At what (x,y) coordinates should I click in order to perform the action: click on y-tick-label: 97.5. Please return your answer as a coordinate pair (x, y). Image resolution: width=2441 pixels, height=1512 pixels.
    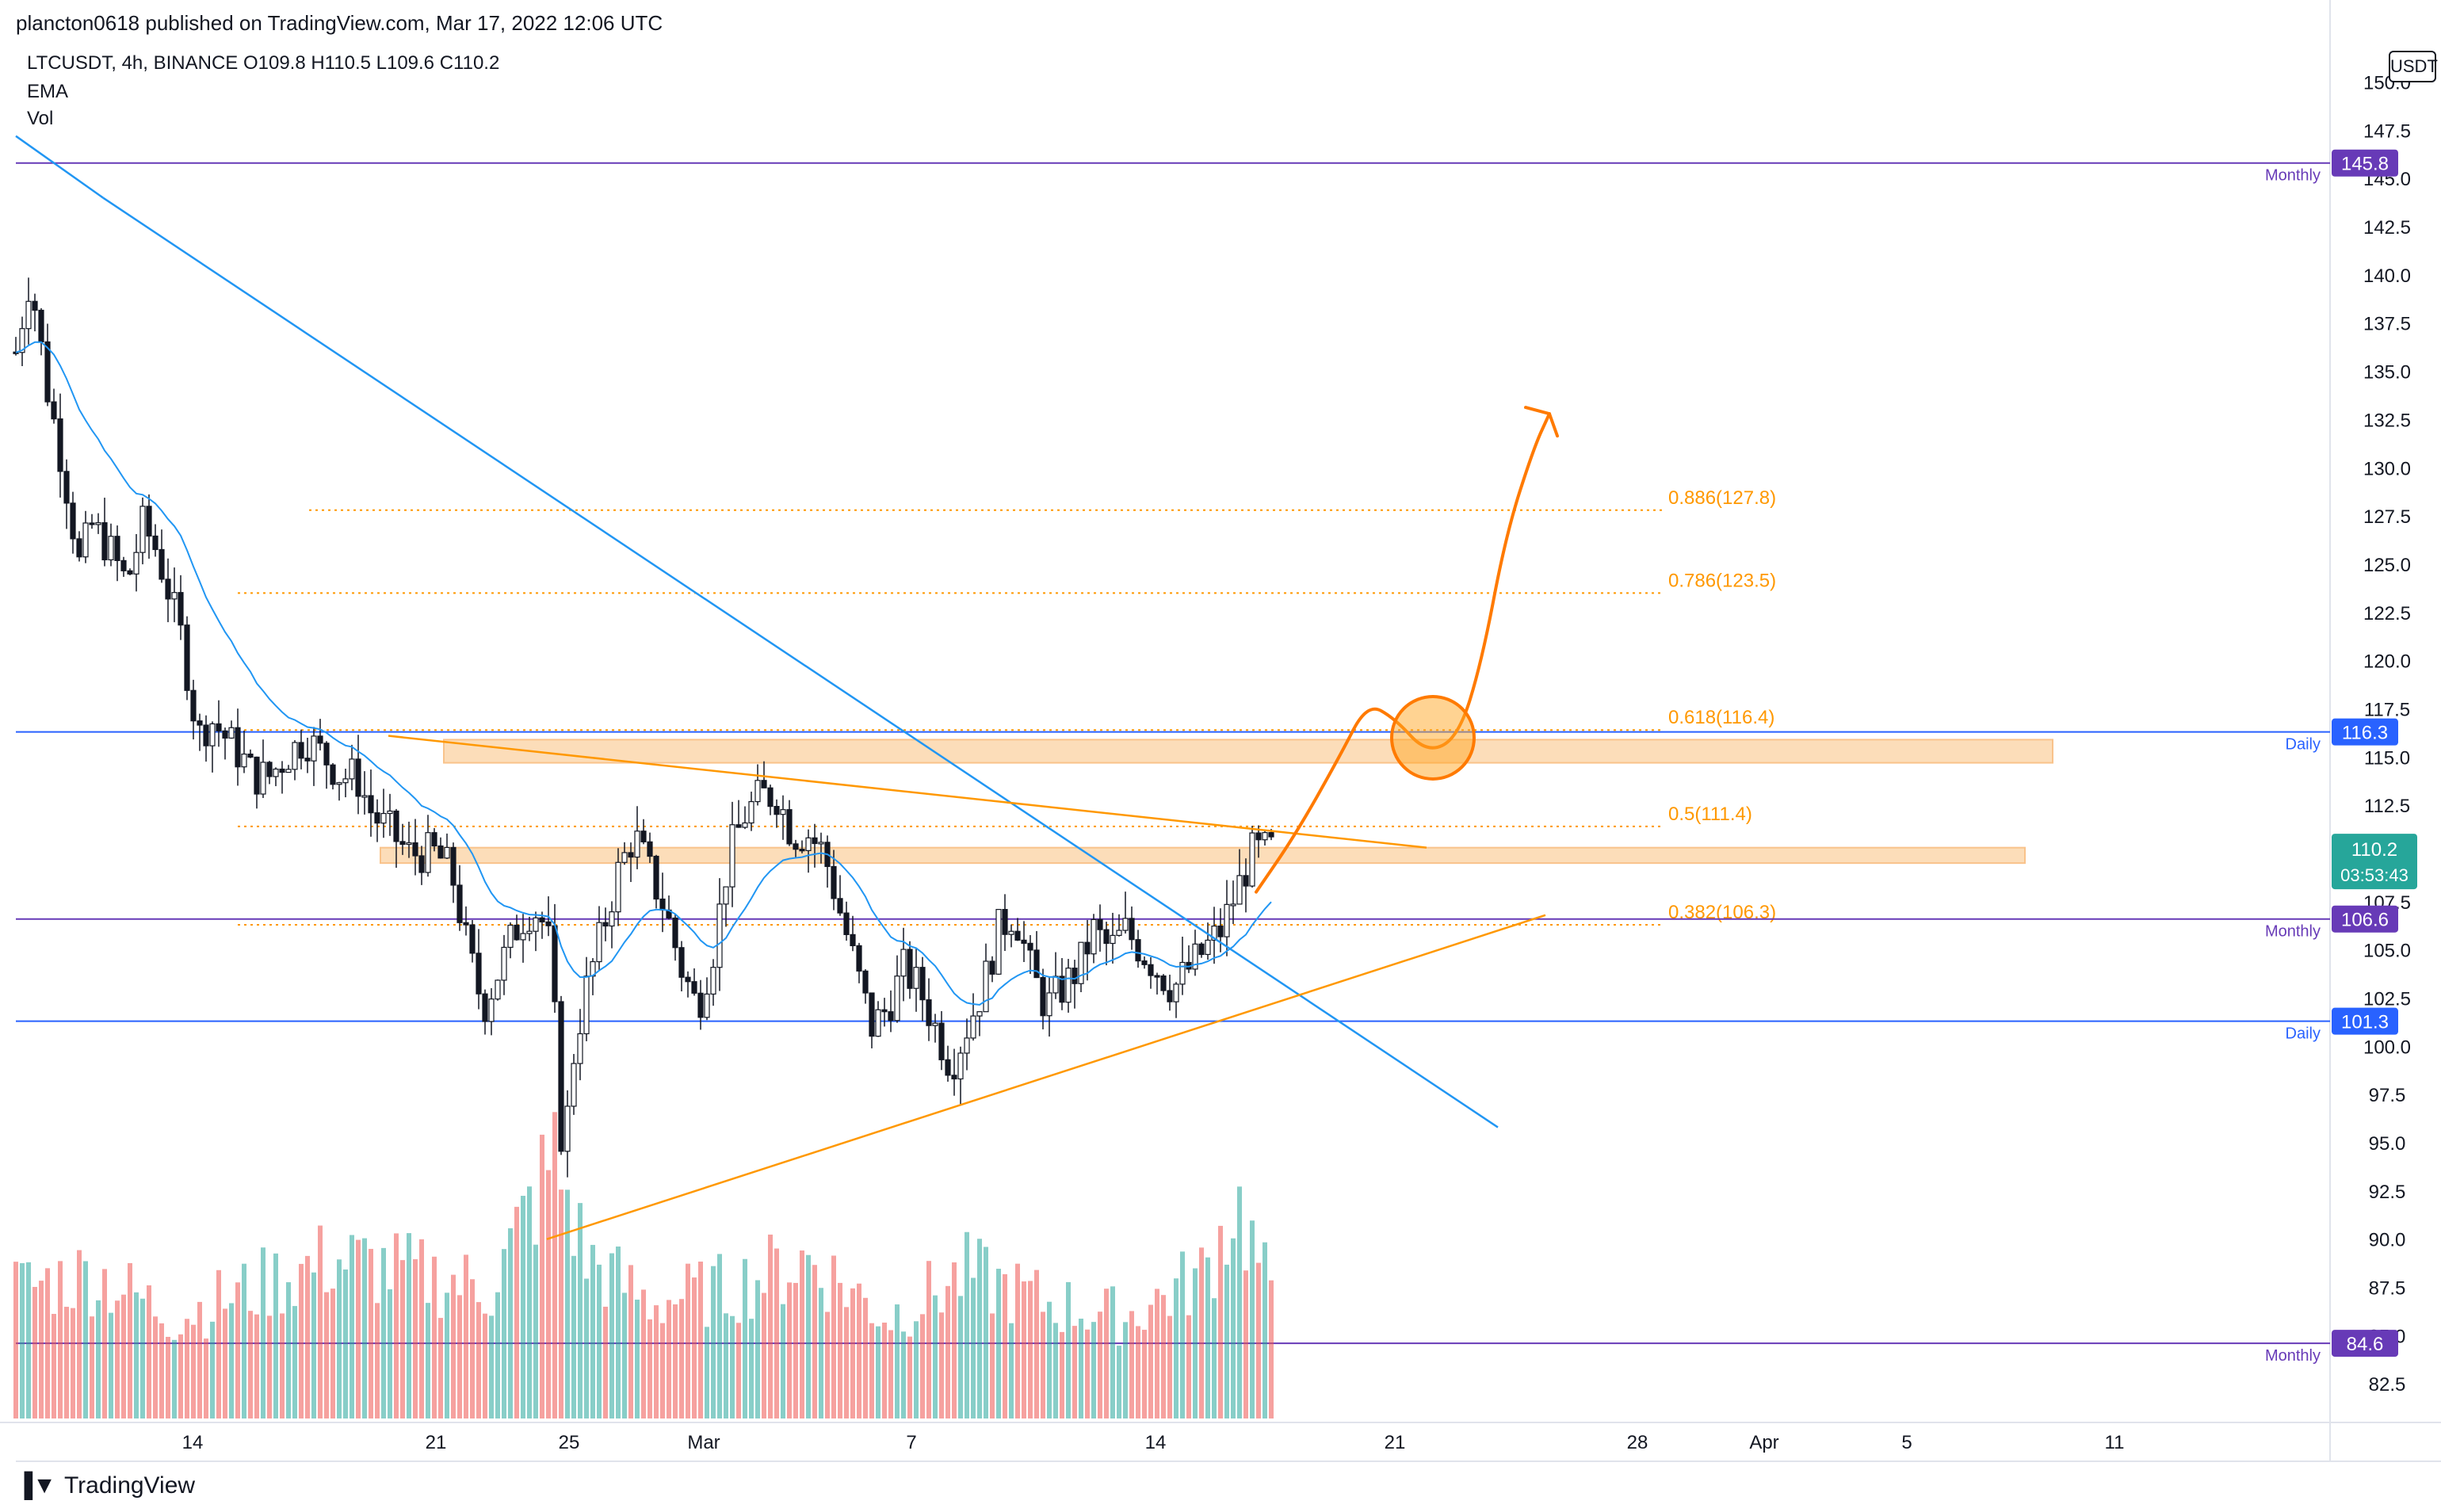
    Looking at the image, I should click on (2387, 1095).